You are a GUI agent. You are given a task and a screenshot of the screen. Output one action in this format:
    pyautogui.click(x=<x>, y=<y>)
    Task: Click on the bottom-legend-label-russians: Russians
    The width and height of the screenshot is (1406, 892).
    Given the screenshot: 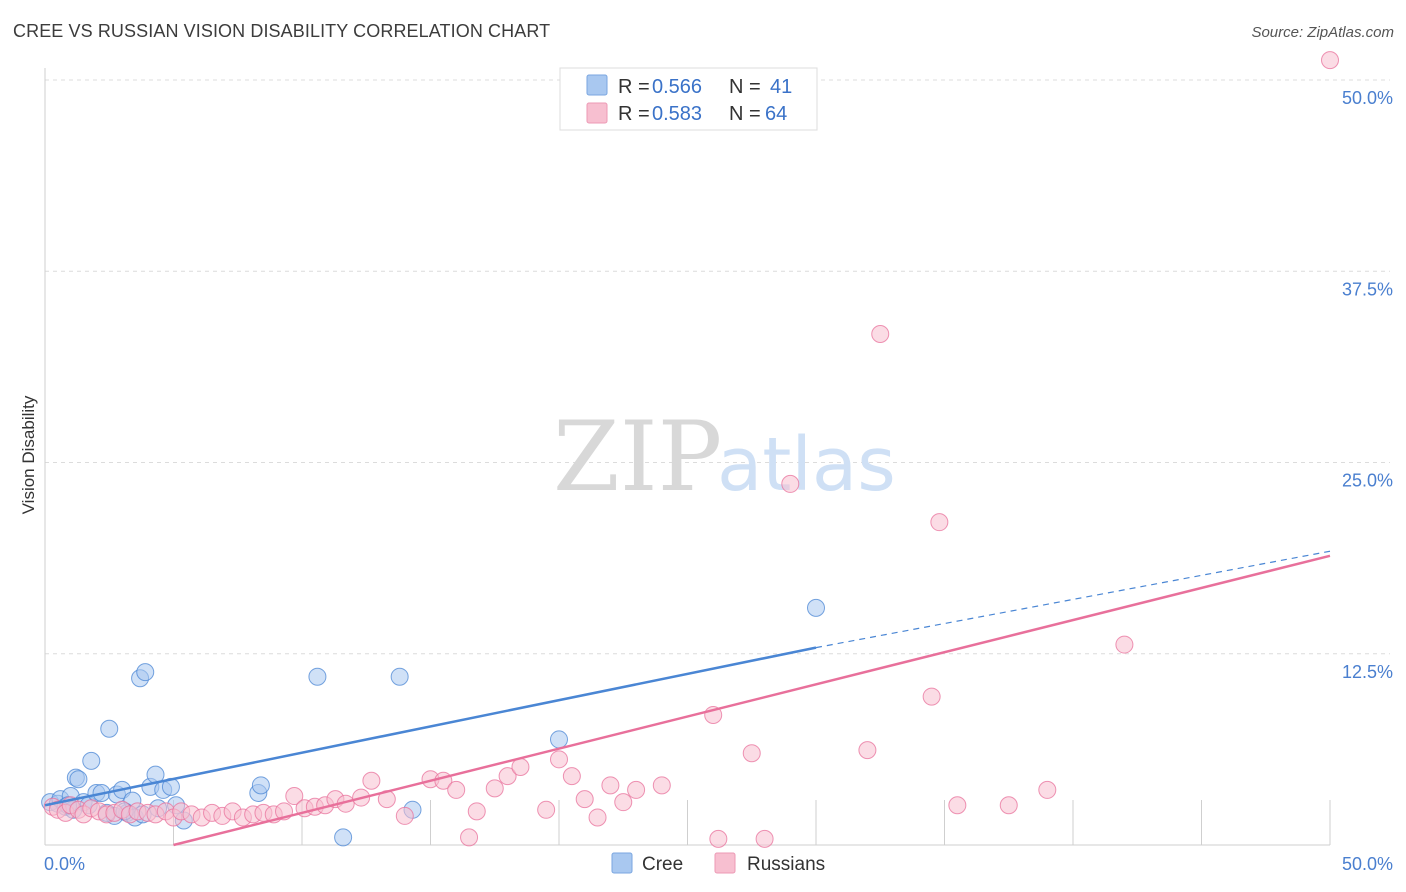 What is the action you would take?
    pyautogui.click(x=786, y=864)
    